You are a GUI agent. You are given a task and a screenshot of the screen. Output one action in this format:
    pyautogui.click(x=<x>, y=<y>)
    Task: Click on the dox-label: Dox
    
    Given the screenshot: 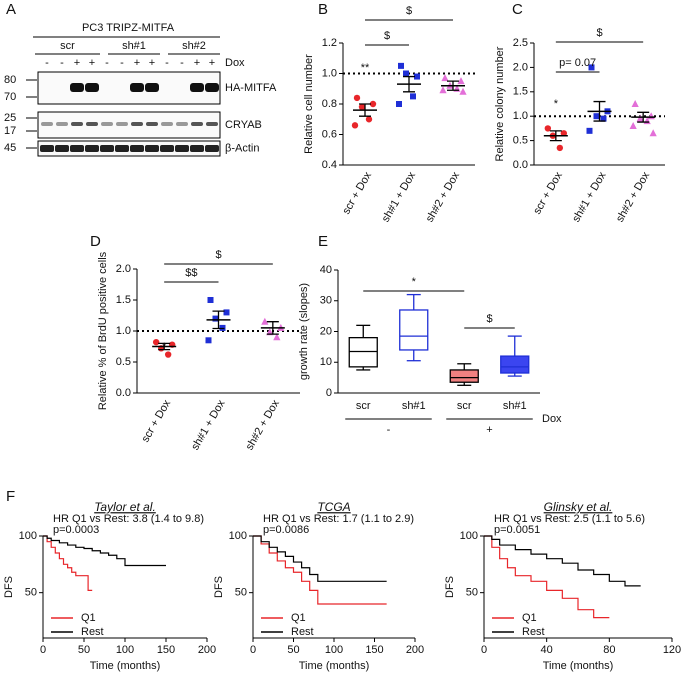 What is the action you would take?
    pyautogui.click(x=235, y=63)
    